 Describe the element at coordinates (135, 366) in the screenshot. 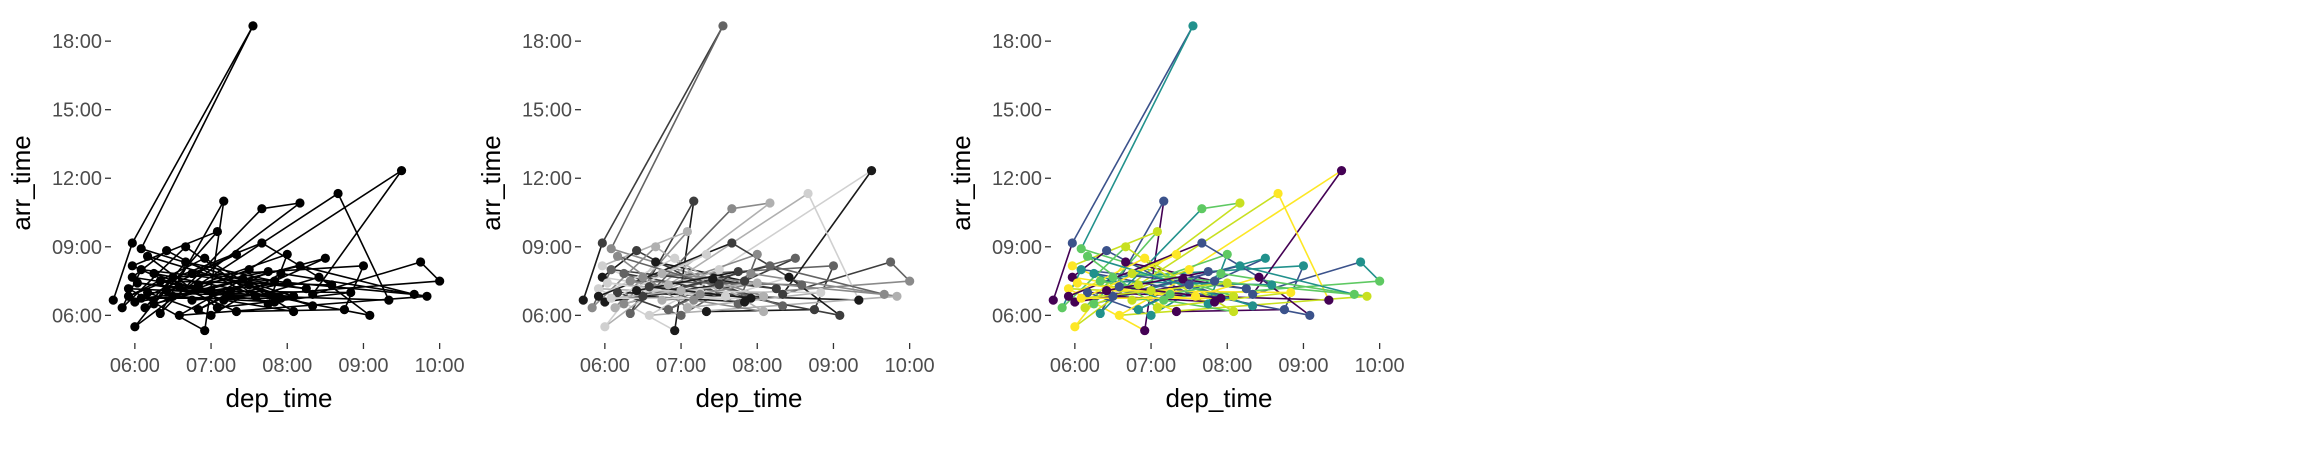

I see `x-tick-label: 06:00` at that location.